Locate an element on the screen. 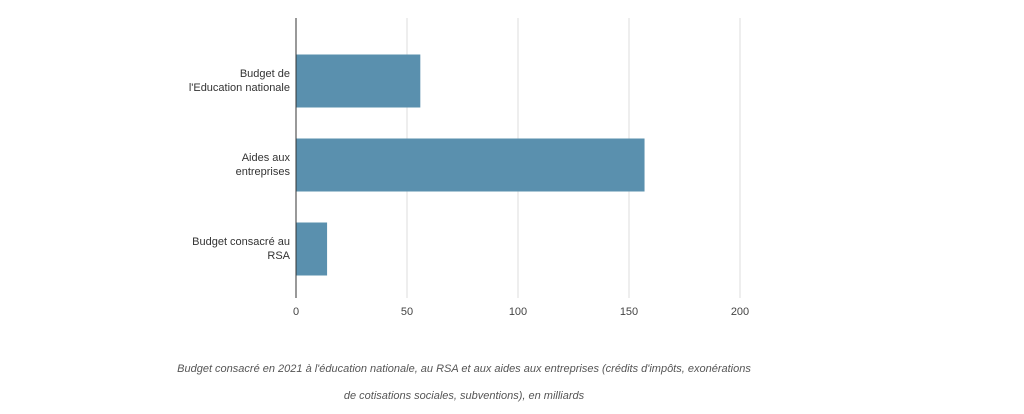 The height and width of the screenshot is (414, 1024). y-tick-label: Budget consacré au RSA is located at coordinates (241, 249).